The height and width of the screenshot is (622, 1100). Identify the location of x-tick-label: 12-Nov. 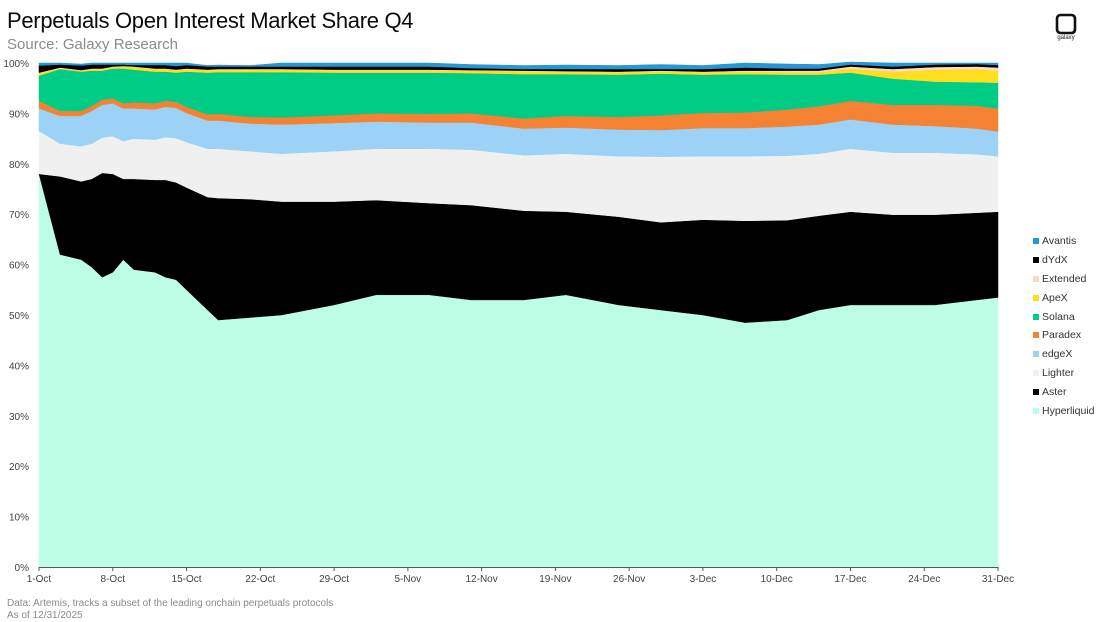
(481, 579).